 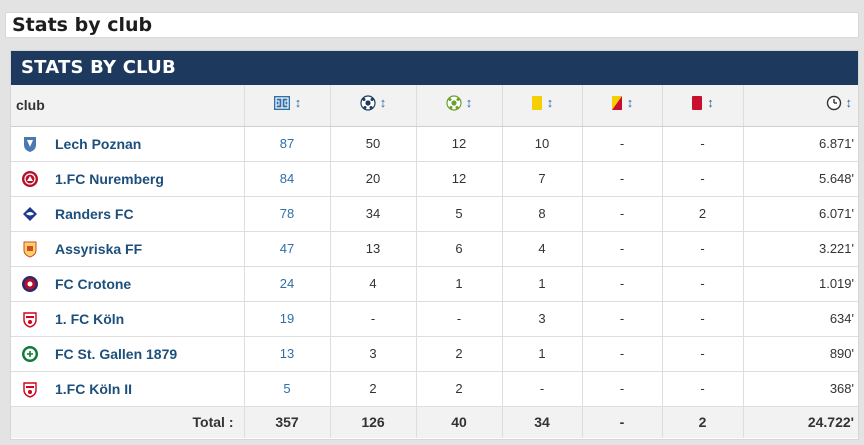 What do you see at coordinates (30, 319) in the screenshot?
I see `koln-crest-icon` at bounding box center [30, 319].